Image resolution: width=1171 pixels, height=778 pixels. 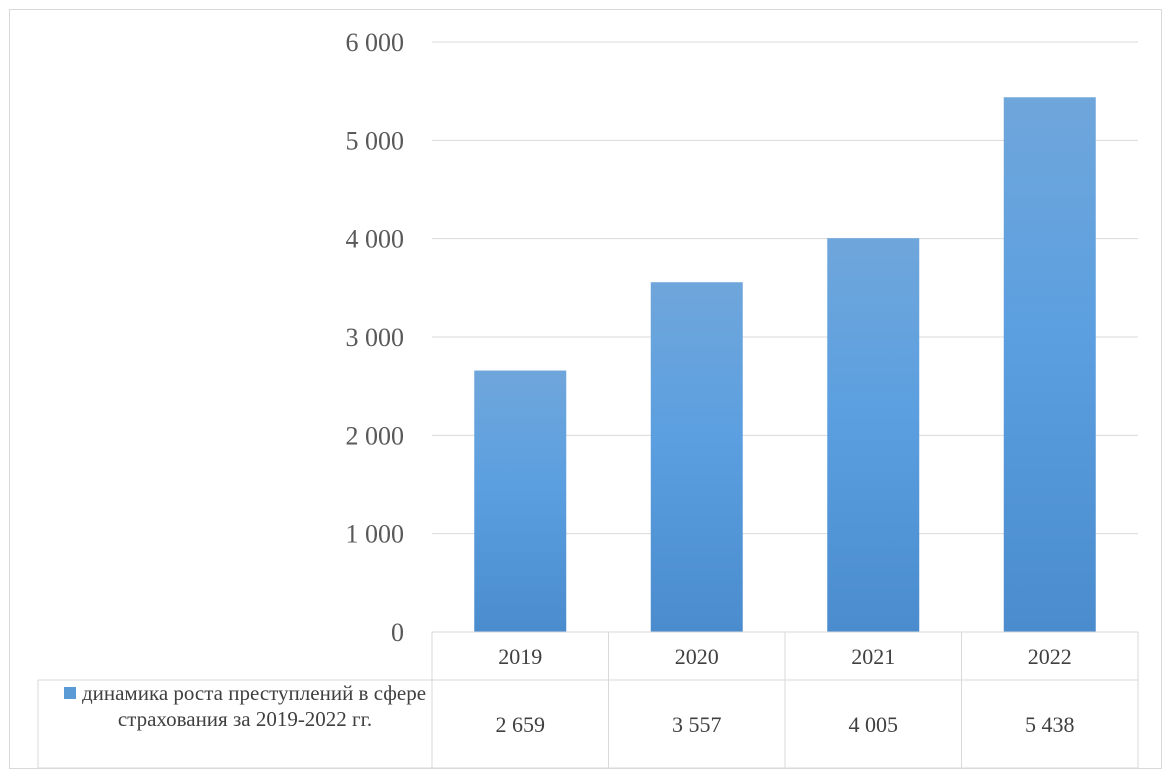 What do you see at coordinates (873, 656) in the screenshot?
I see `category-label: 2021` at bounding box center [873, 656].